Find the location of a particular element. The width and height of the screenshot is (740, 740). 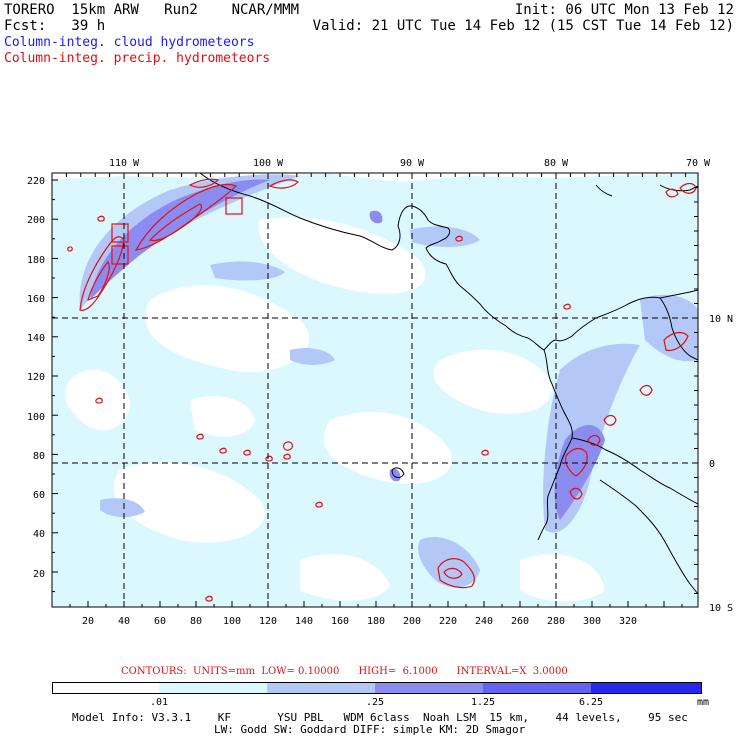

model-title: TORERO 15km ARW Run2 NCAR/MMM is located at coordinates (152, 10).